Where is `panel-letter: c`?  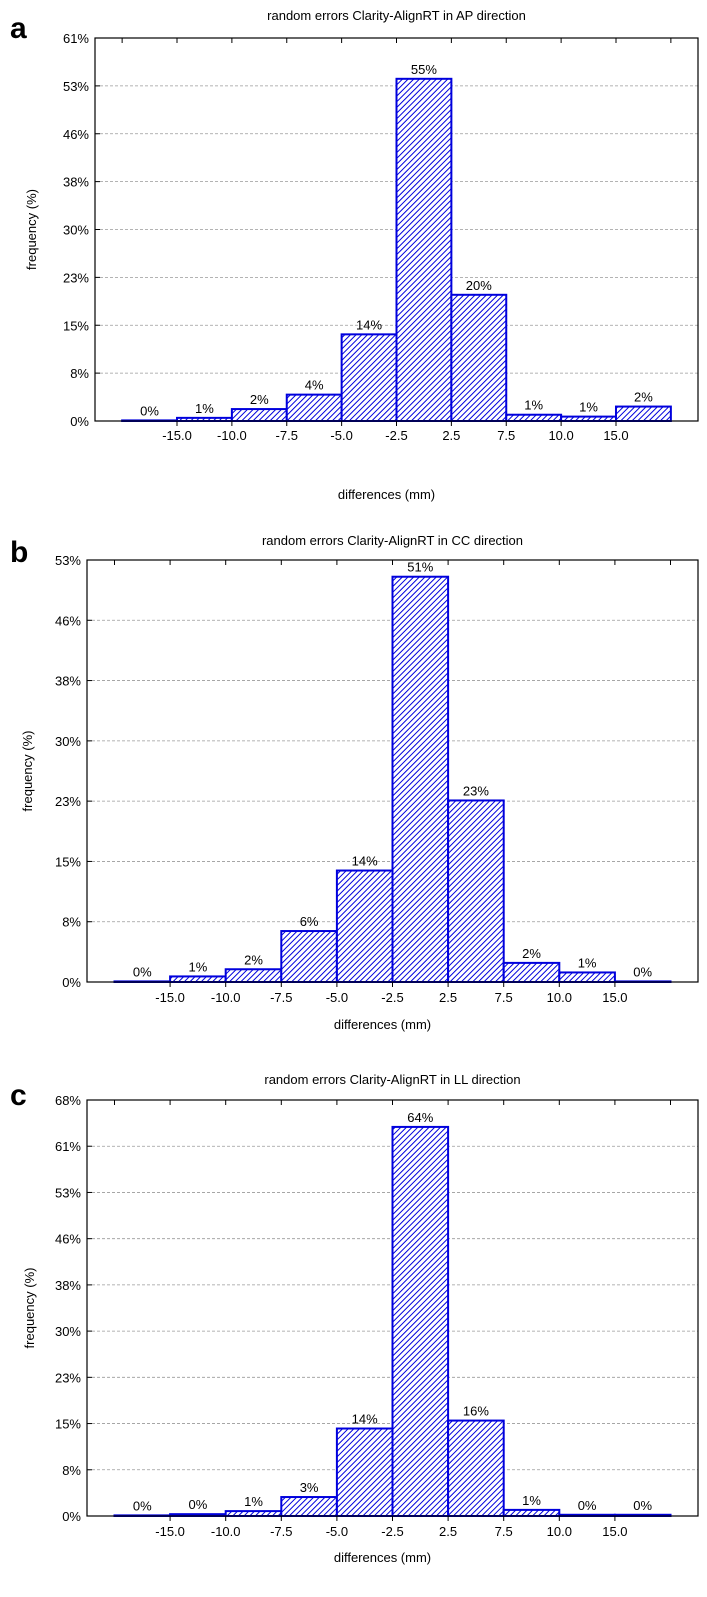 panel-letter: c is located at coordinates (18, 1095).